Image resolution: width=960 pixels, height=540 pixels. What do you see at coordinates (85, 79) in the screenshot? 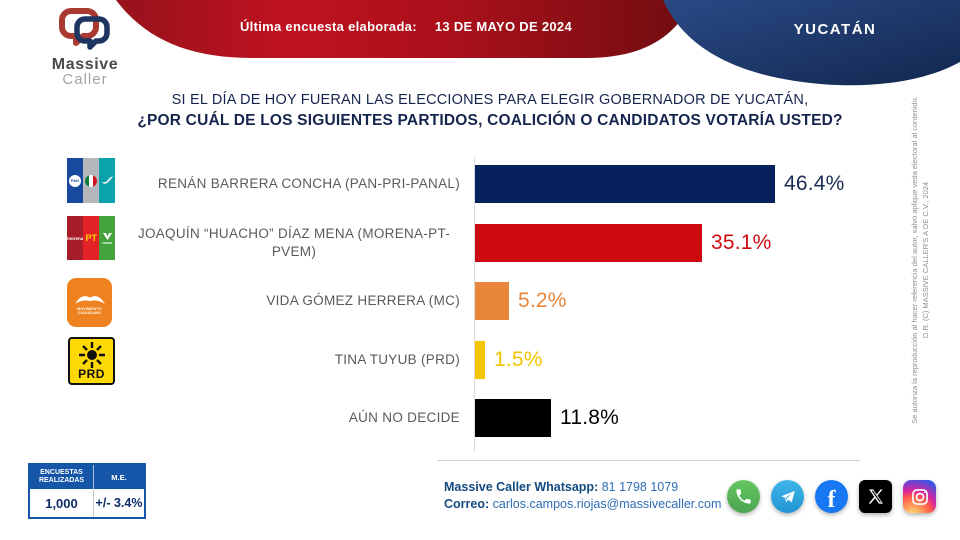
I see `brand-subname: Caller` at bounding box center [85, 79].